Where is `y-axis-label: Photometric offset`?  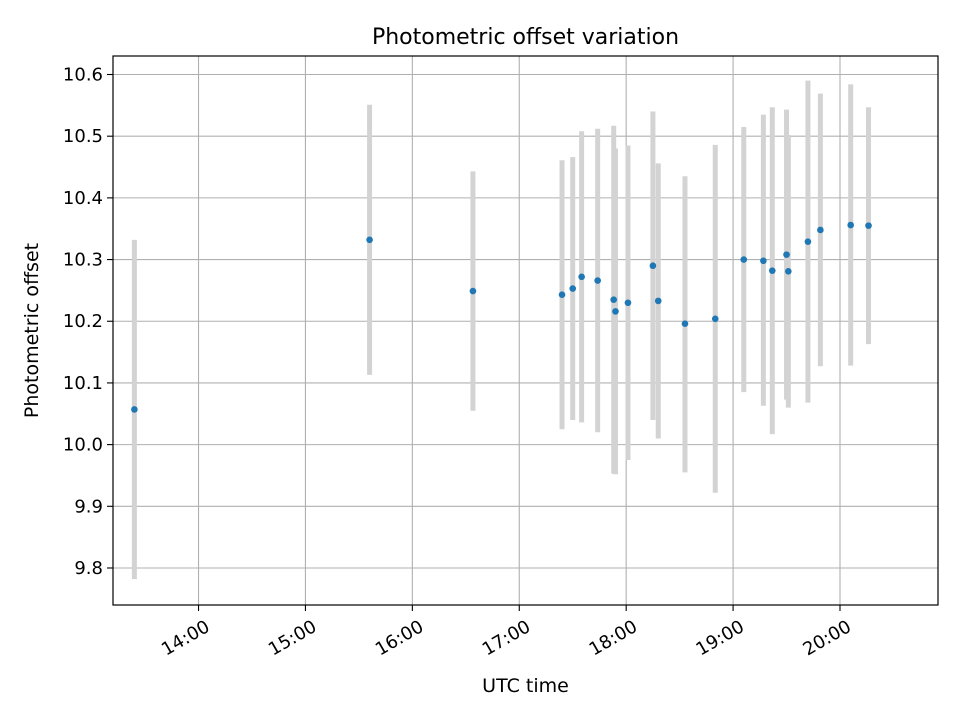
y-axis-label: Photometric offset is located at coordinates (32, 330).